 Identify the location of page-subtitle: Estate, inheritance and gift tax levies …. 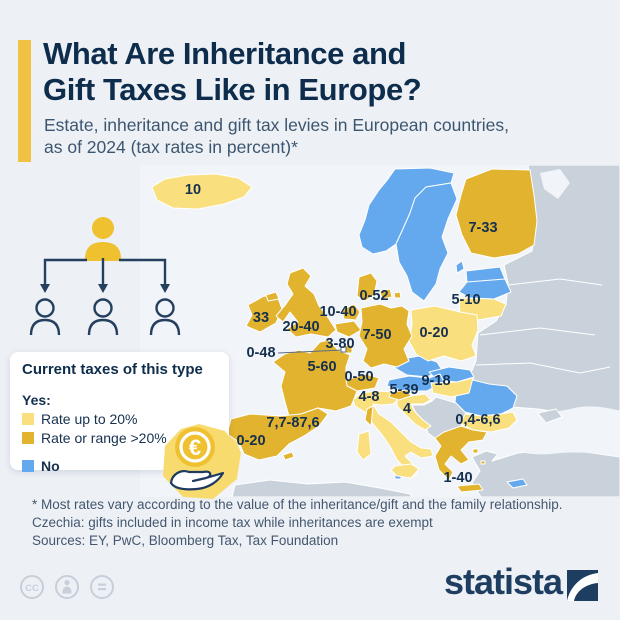
(276, 136).